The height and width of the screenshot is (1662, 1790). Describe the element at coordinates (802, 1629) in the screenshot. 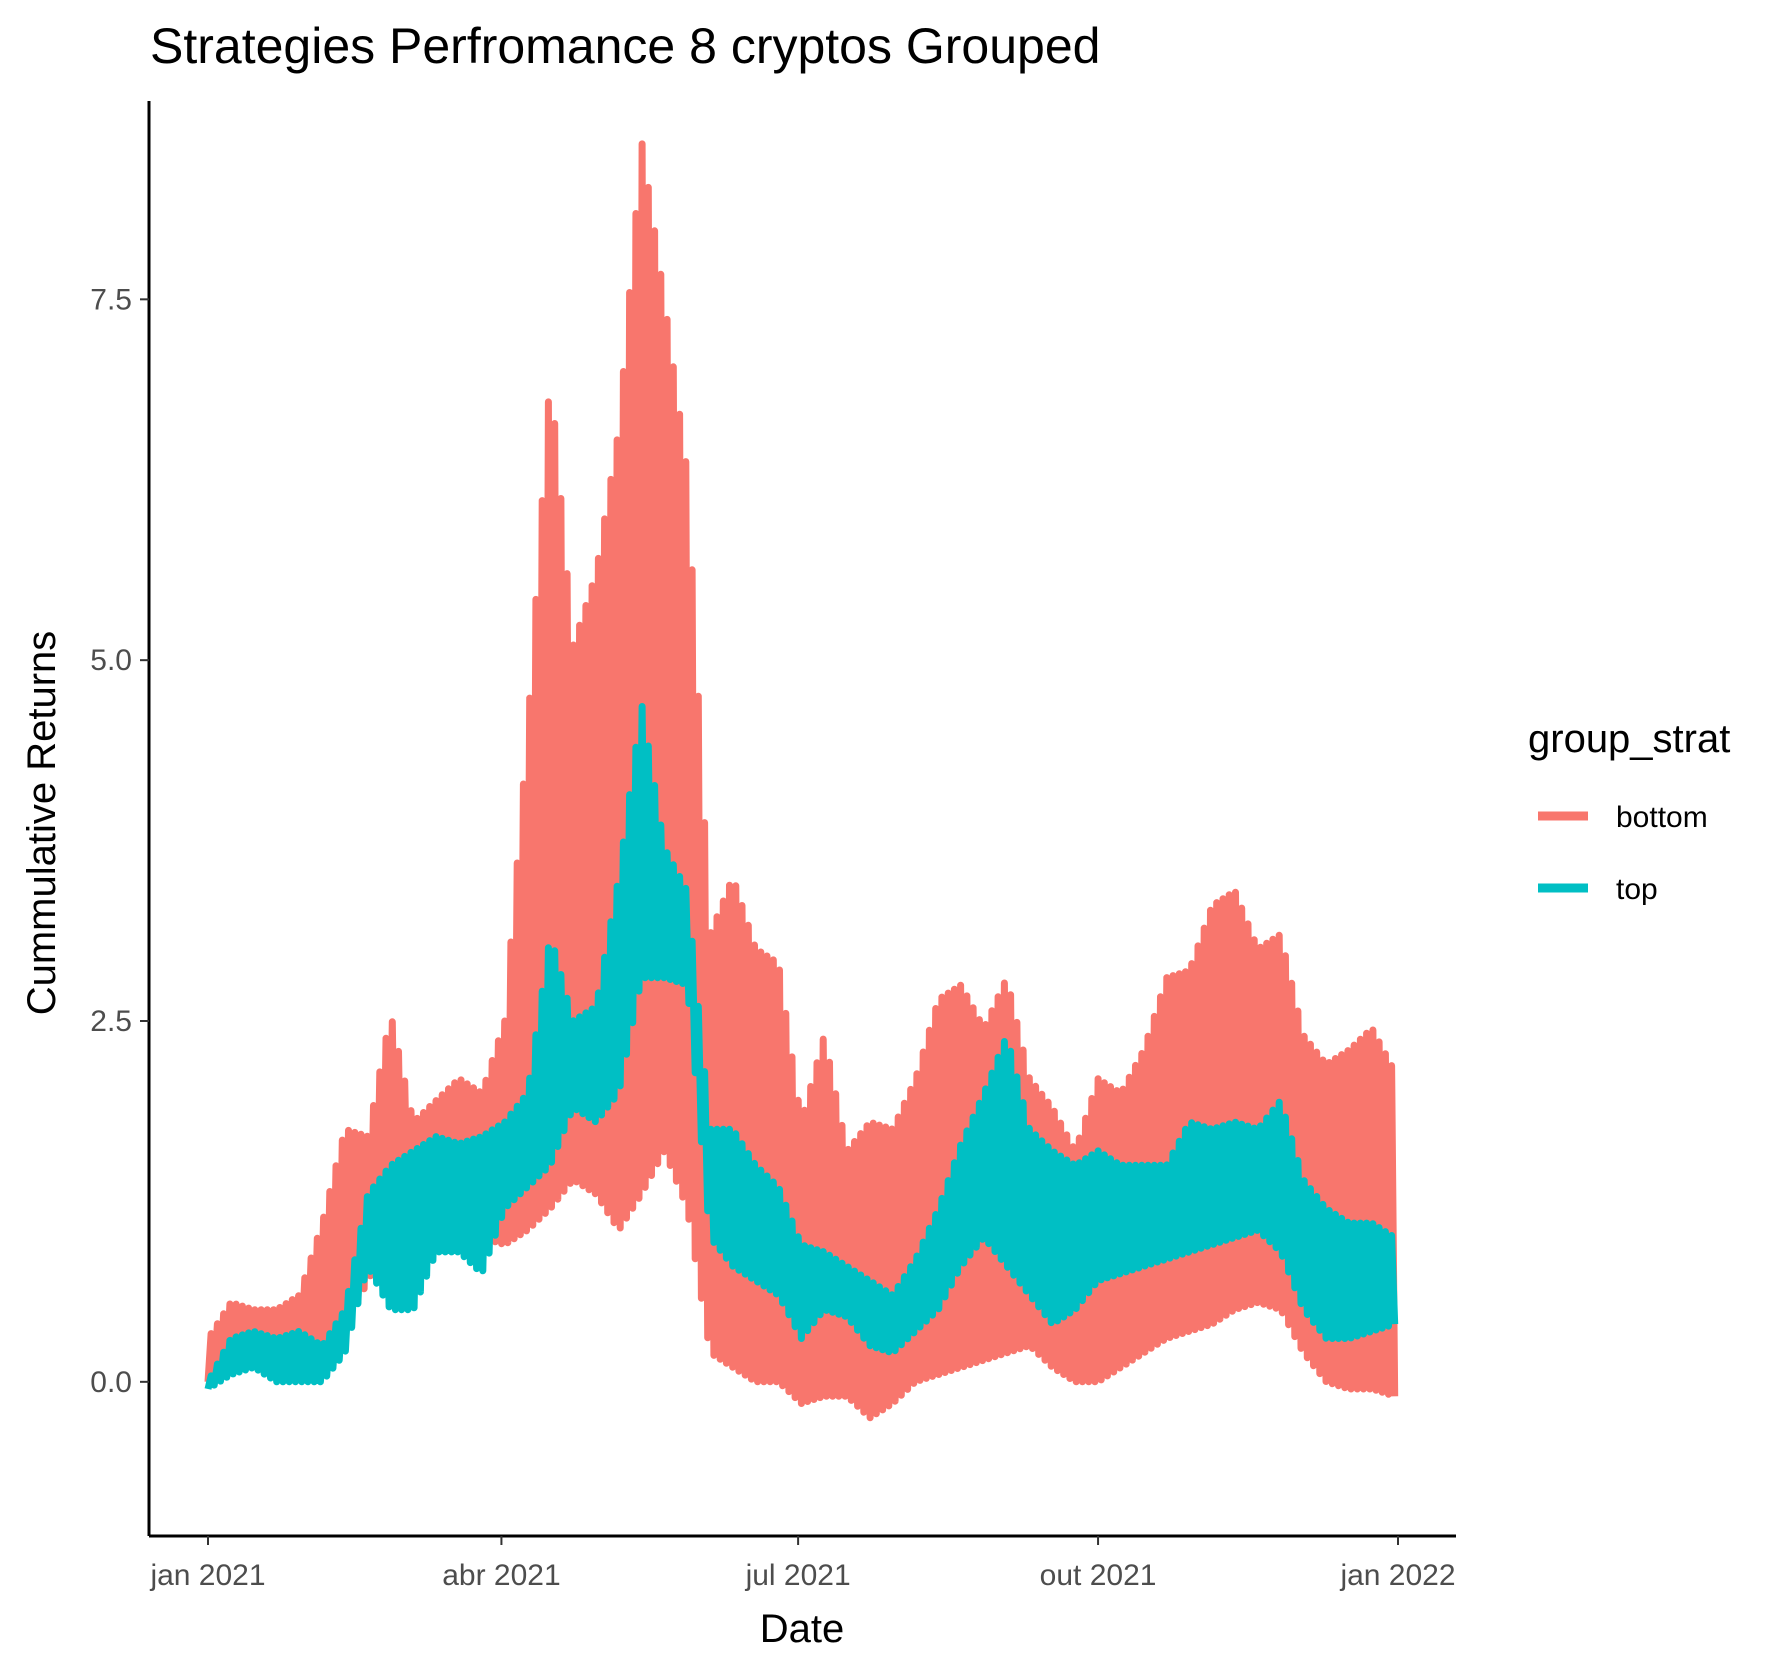

I see `x-axis-title: Date` at that location.